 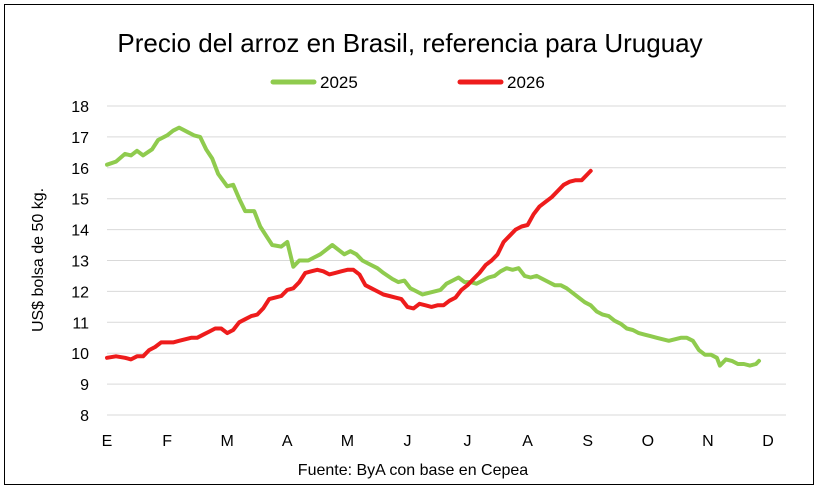 I want to click on x-tick-label: S, so click(x=587, y=441).